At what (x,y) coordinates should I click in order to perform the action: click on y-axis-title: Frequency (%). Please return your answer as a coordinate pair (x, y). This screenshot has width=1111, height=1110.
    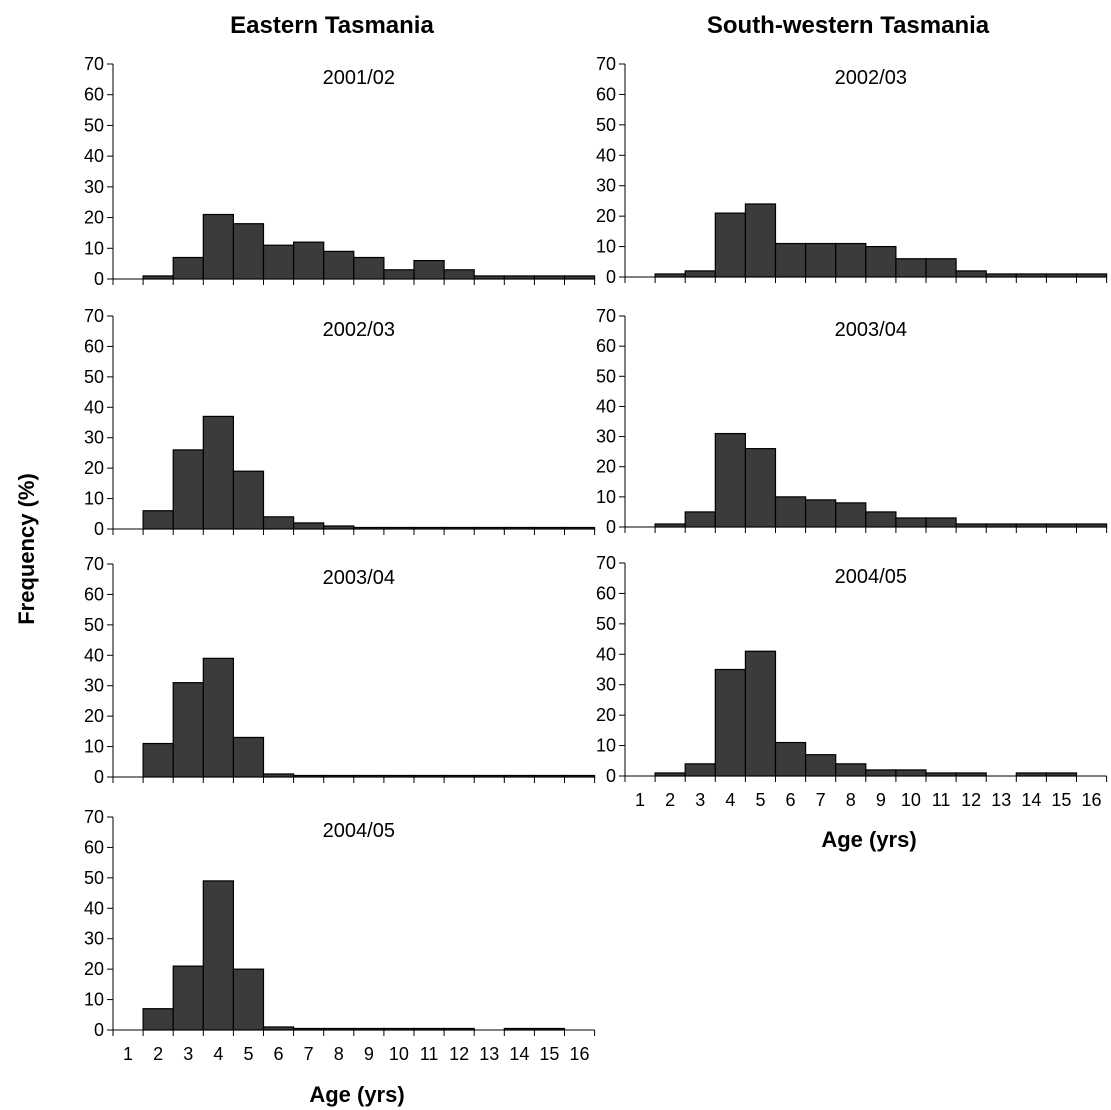
    Looking at the image, I should click on (26, 549).